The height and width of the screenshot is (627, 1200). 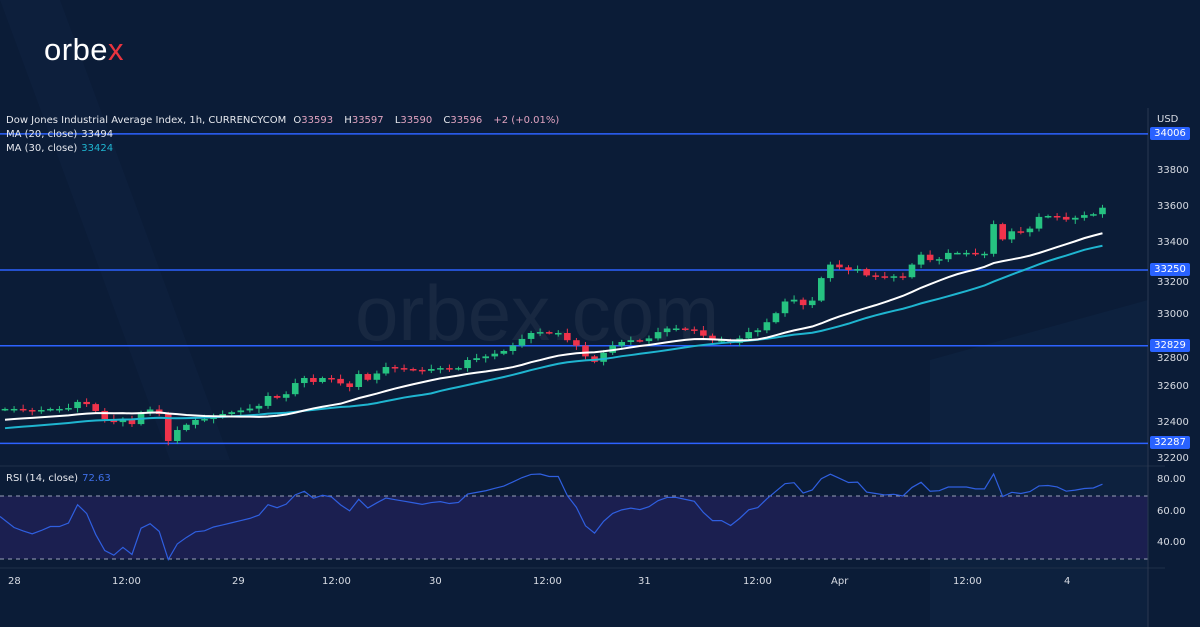 I want to click on ma20-legend: MA (20, close) 33494, so click(x=61, y=134).